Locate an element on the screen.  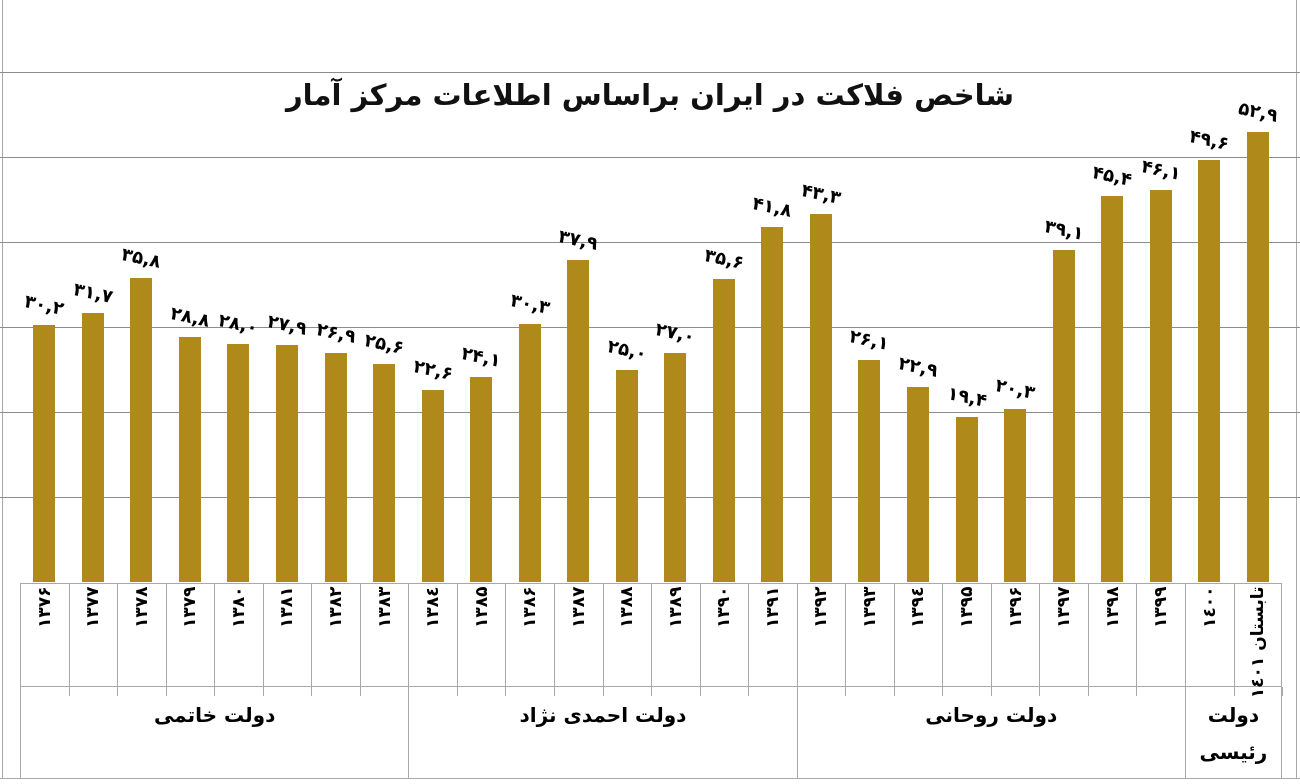
year-label: ۱٤۰۰ is located at coordinates (1209, 607).